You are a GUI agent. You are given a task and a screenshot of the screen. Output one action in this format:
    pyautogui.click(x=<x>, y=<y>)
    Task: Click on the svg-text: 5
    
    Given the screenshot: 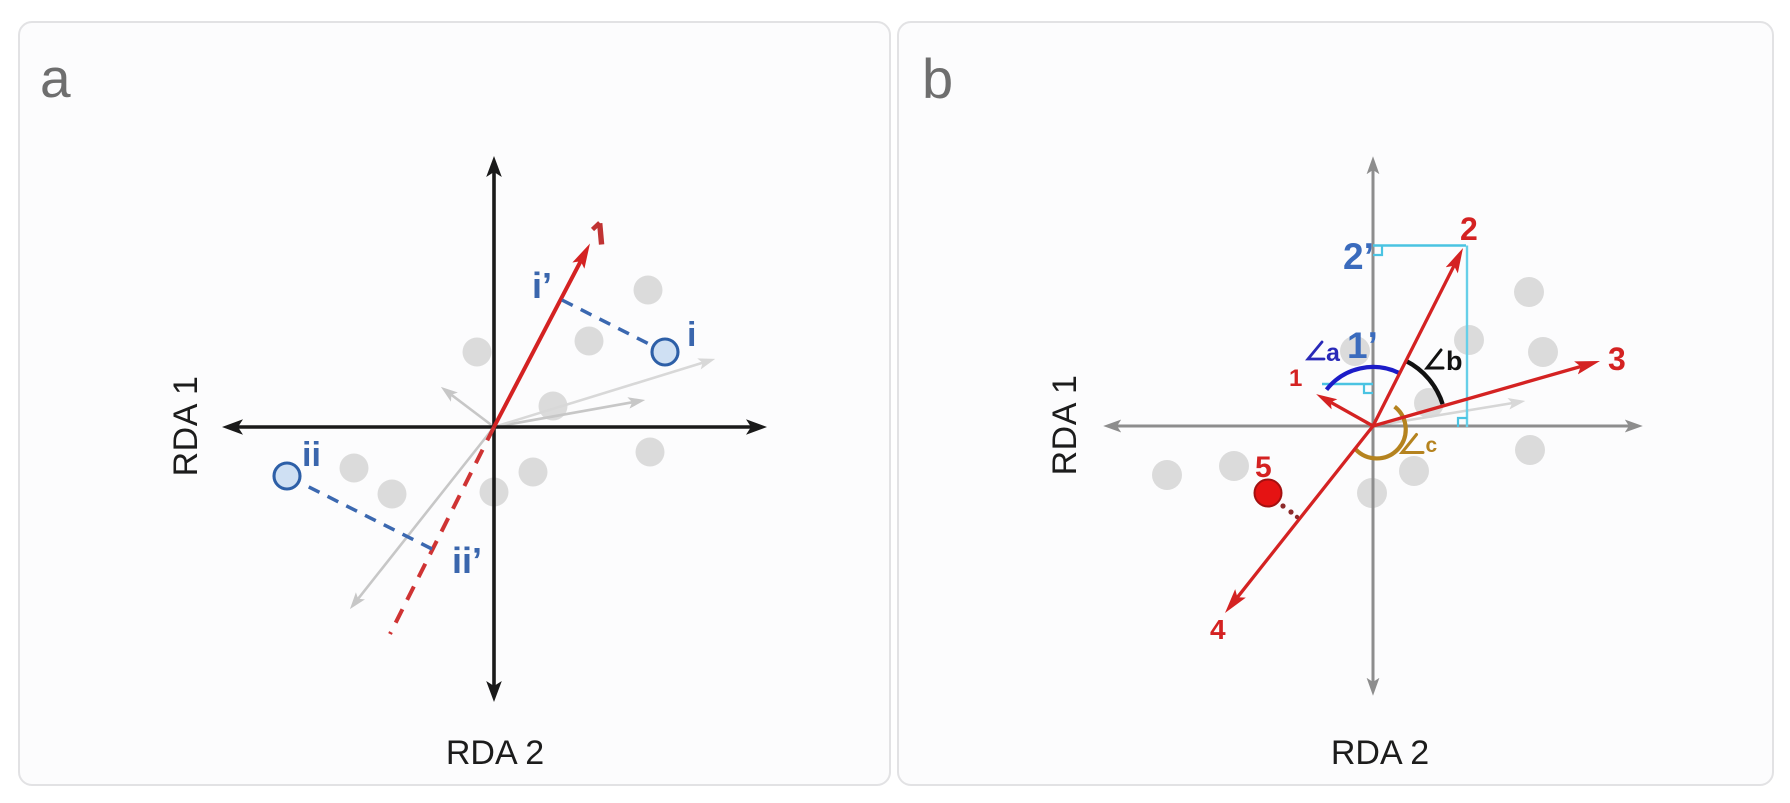 What is the action you would take?
    pyautogui.click(x=1263, y=467)
    